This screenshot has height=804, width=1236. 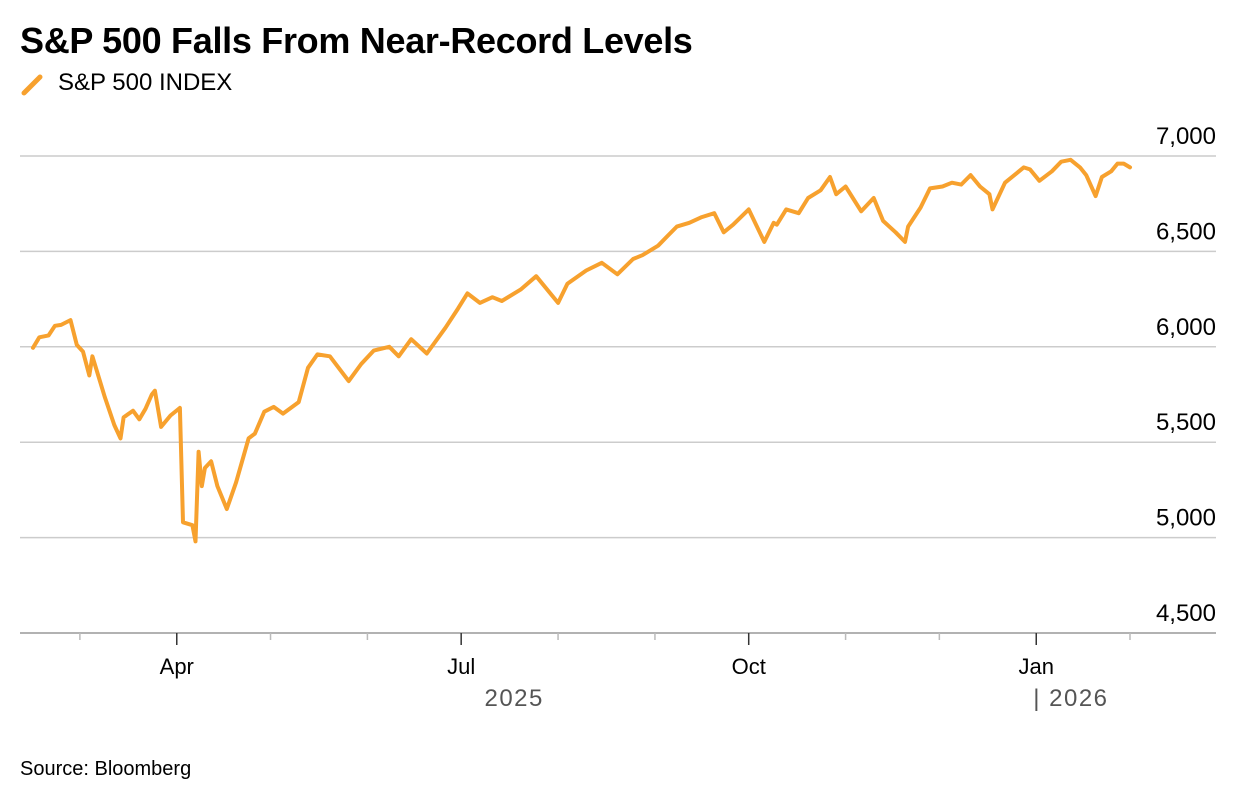 What do you see at coordinates (1186, 613) in the screenshot?
I see `y-tick-label: 4,500` at bounding box center [1186, 613].